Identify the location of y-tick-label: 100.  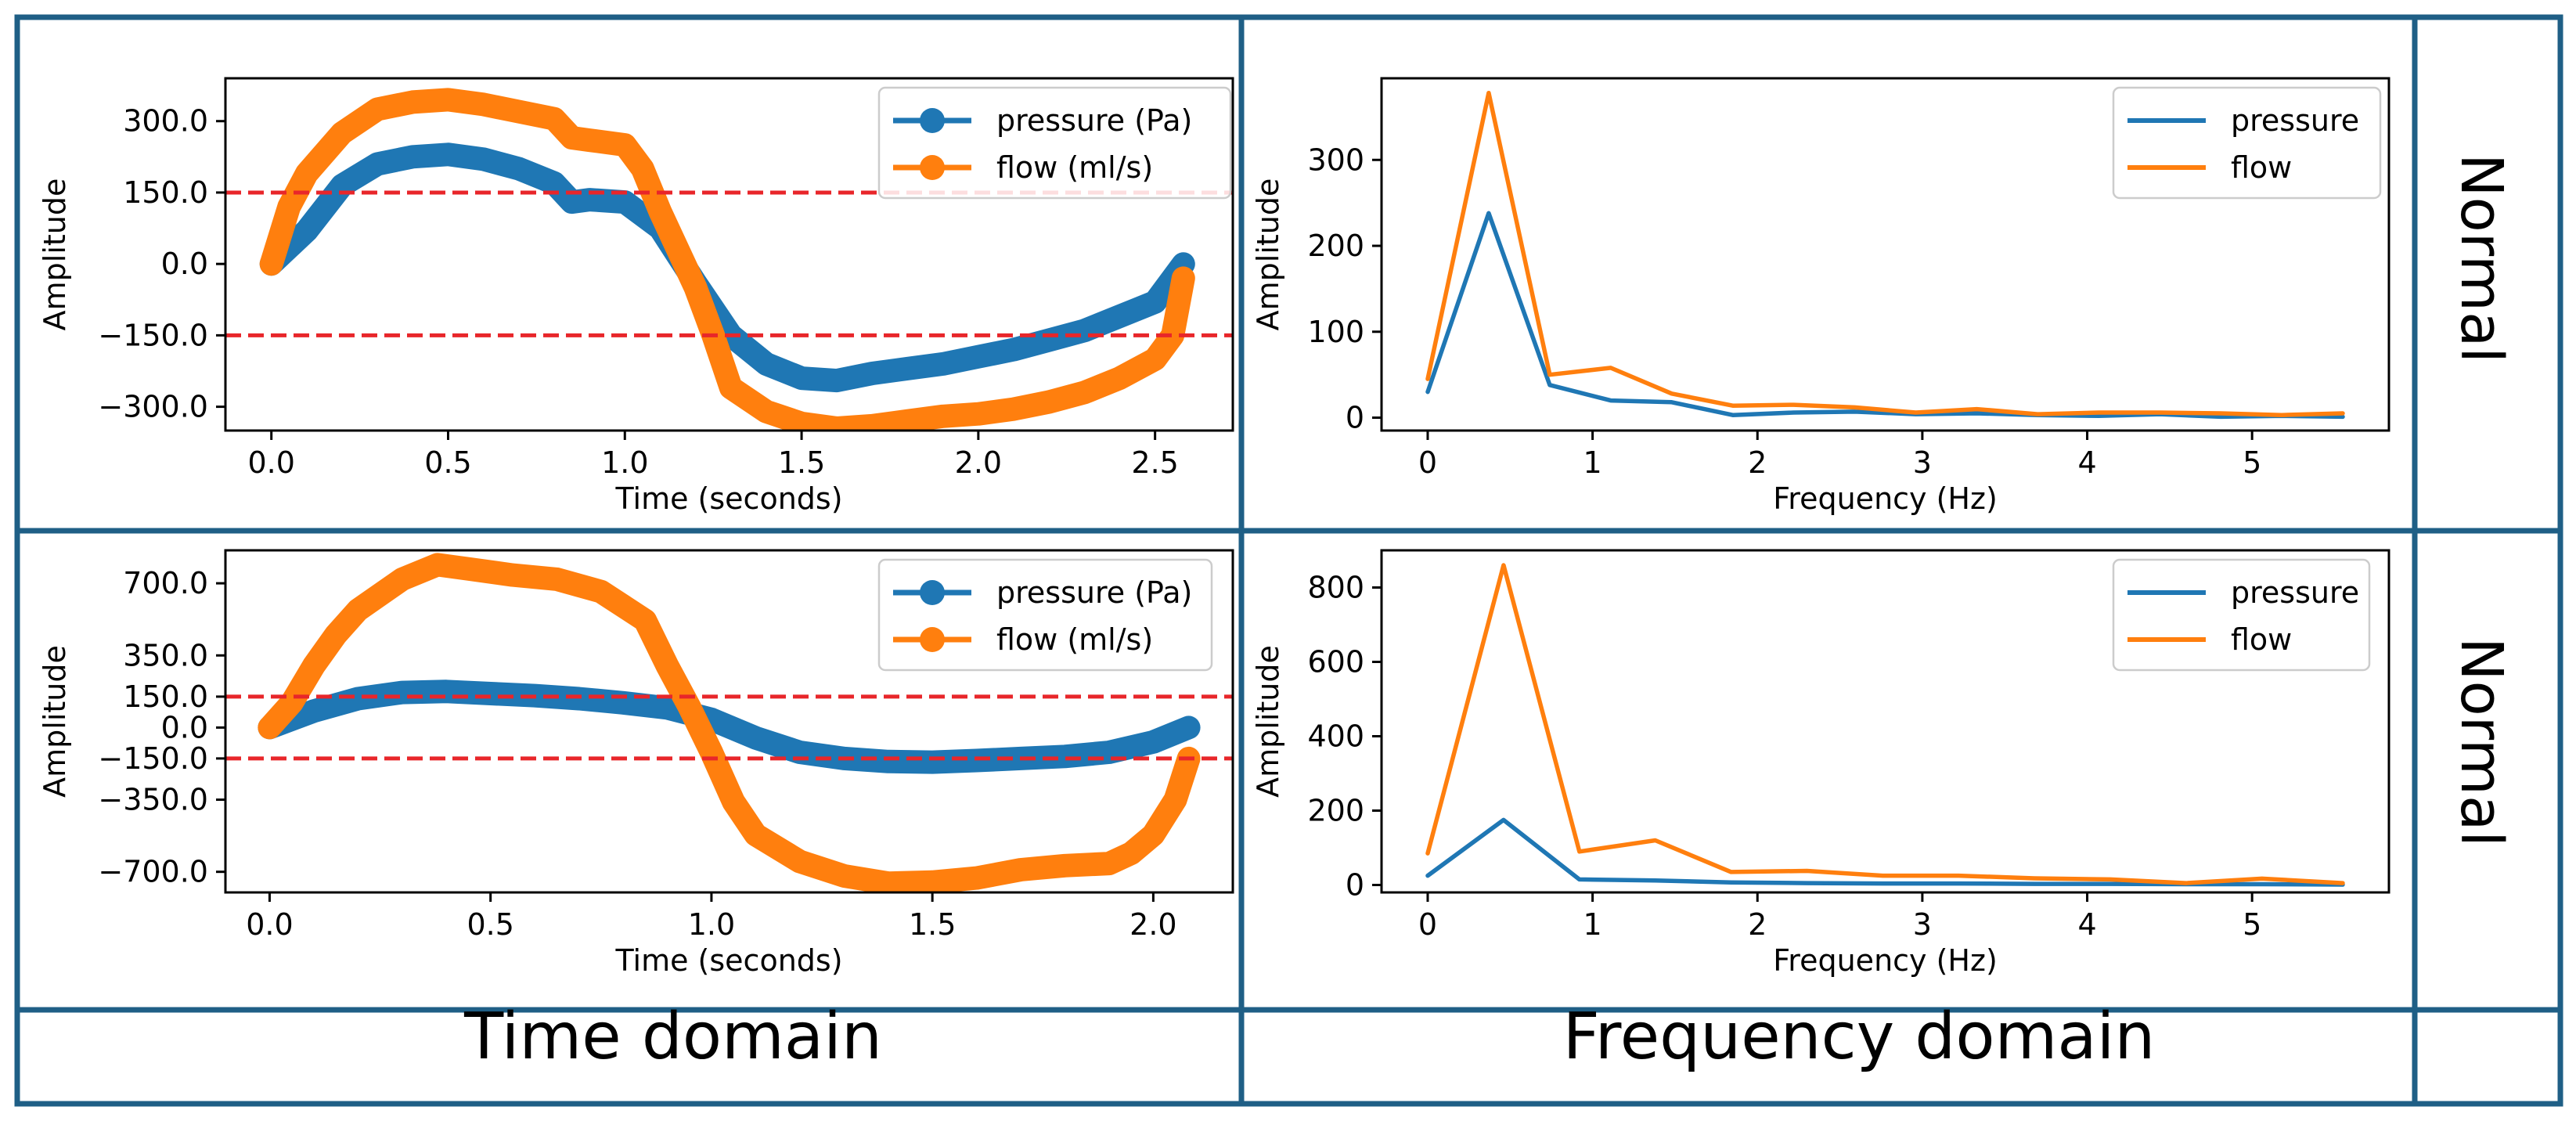
(1335, 332).